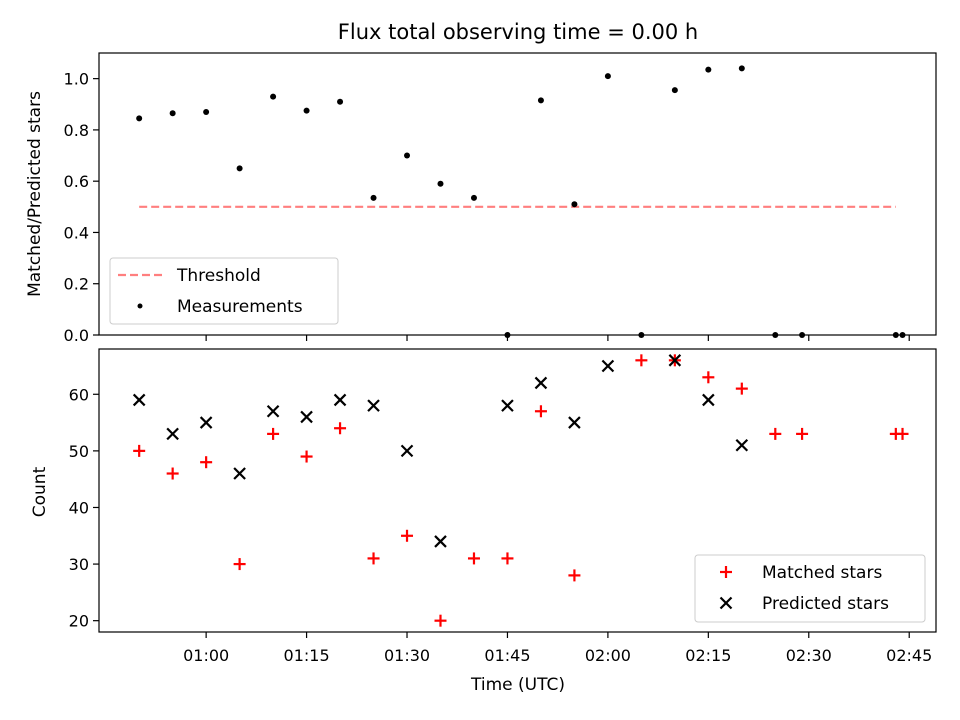 This screenshot has height=720, width=960. I want to click on count-y-tick-label: 50, so click(79, 451).